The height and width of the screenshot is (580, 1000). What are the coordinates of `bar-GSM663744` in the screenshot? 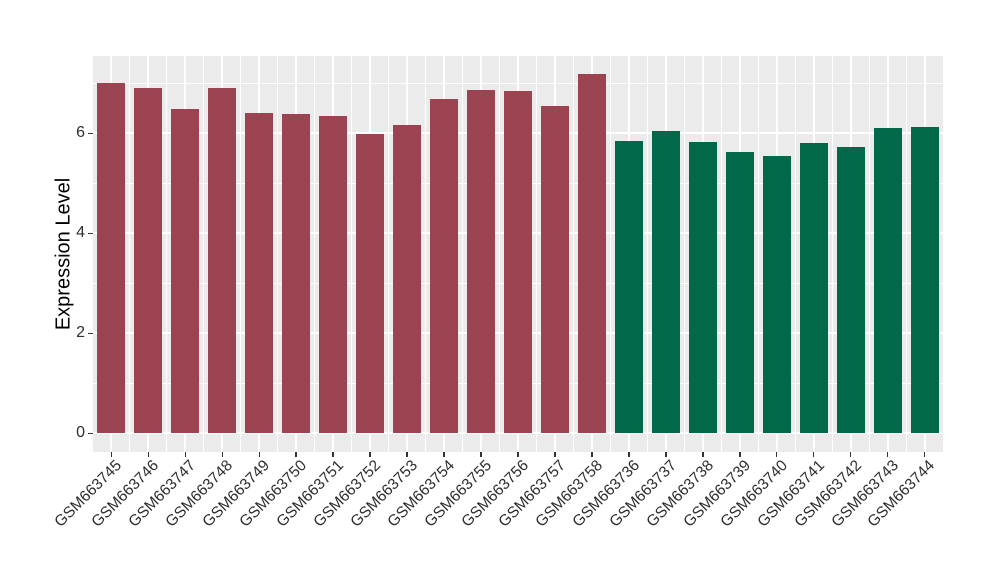 It's located at (924, 280).